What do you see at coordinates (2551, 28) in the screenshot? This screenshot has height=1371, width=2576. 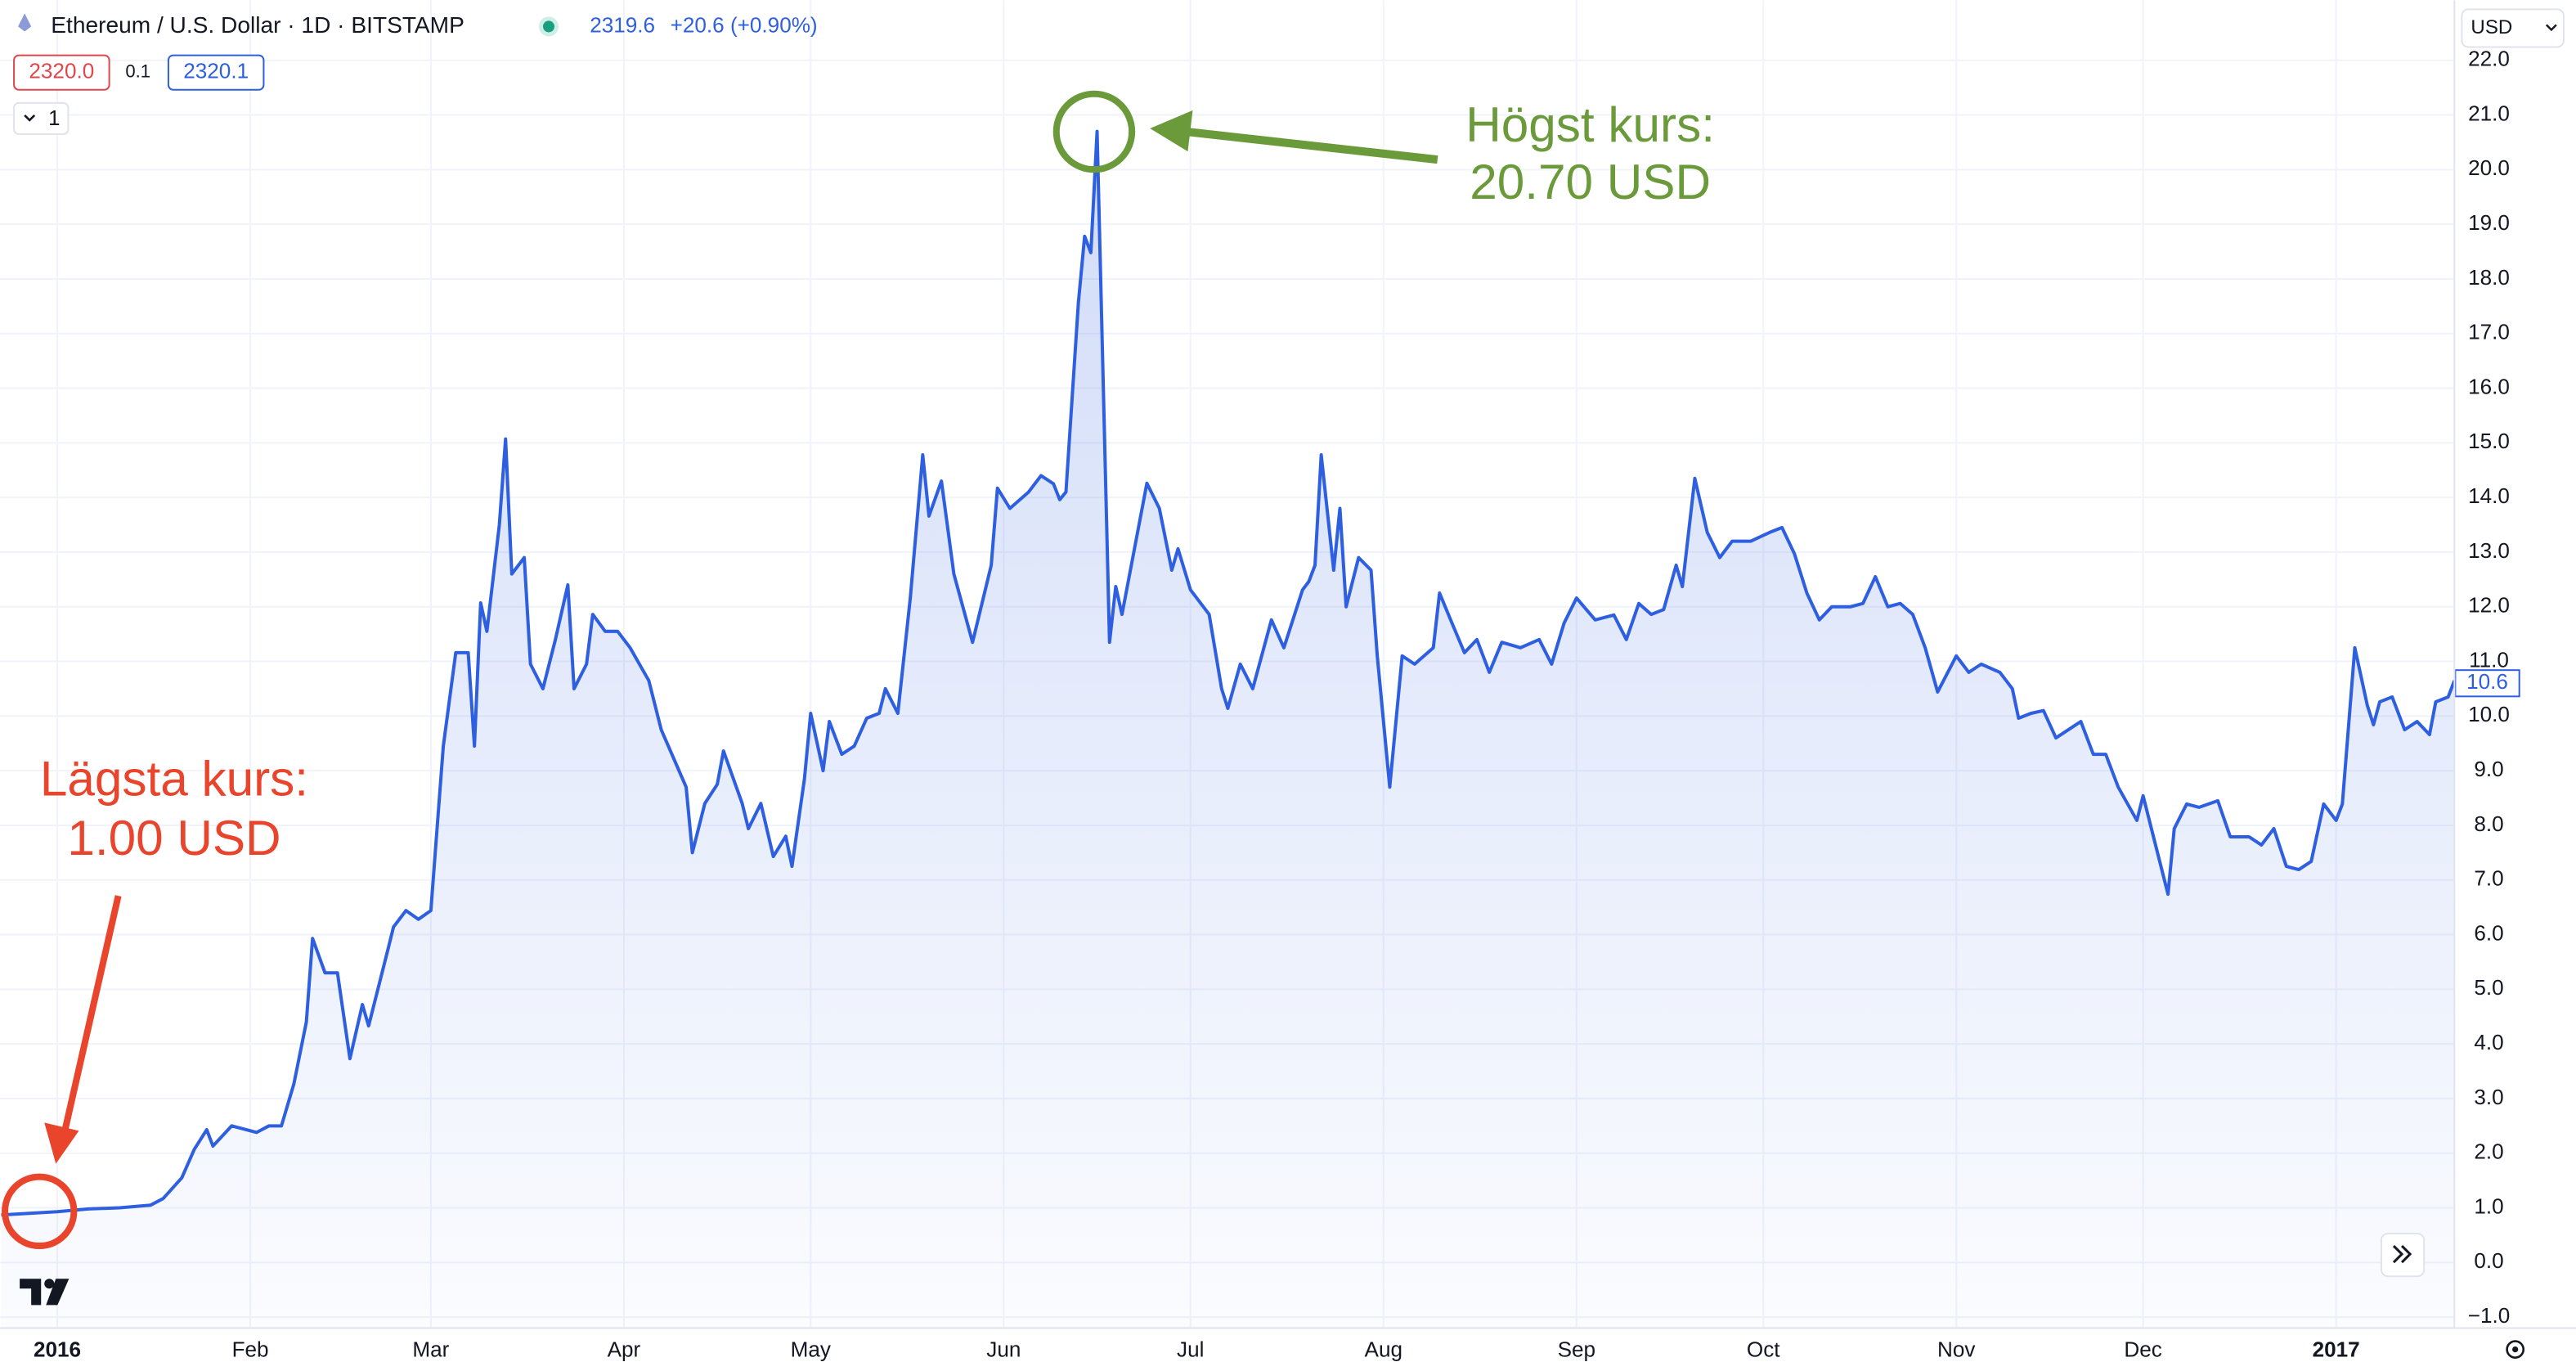 I see `dropdown-arrow` at bounding box center [2551, 28].